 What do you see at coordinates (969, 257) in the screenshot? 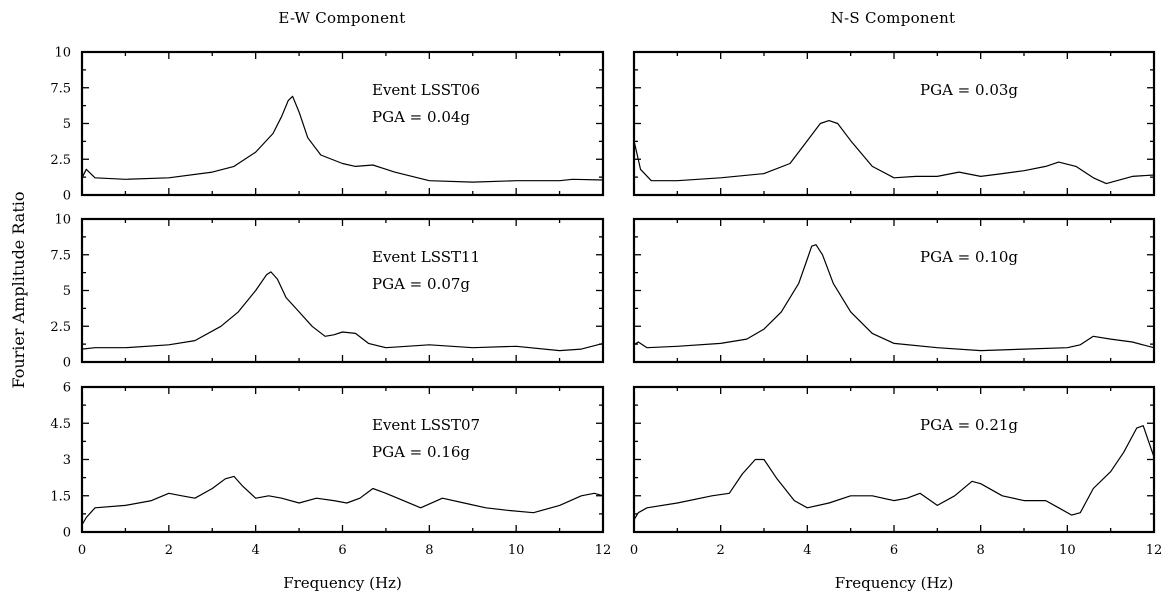
I see `panel-annotation: PGA = 0.10g` at bounding box center [969, 257].